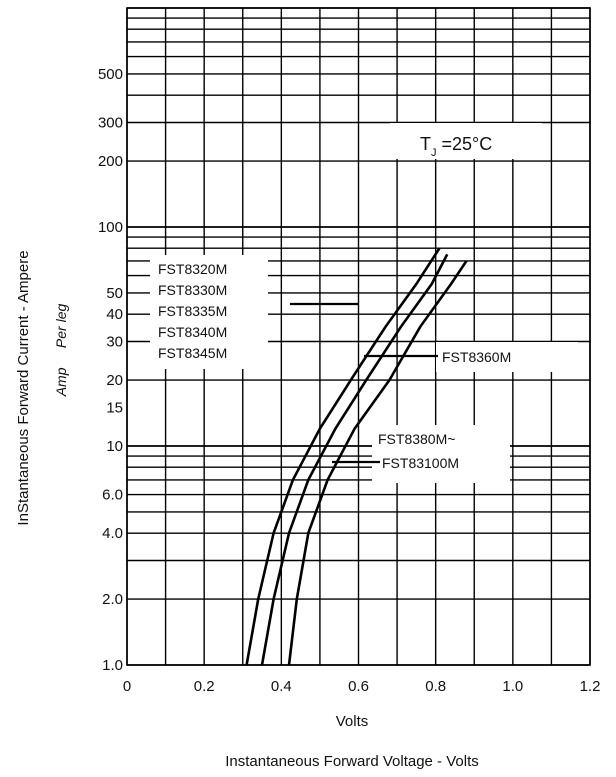 This screenshot has height=777, width=616. Describe the element at coordinates (110, 123) in the screenshot. I see `y-tick-label: 300` at that location.